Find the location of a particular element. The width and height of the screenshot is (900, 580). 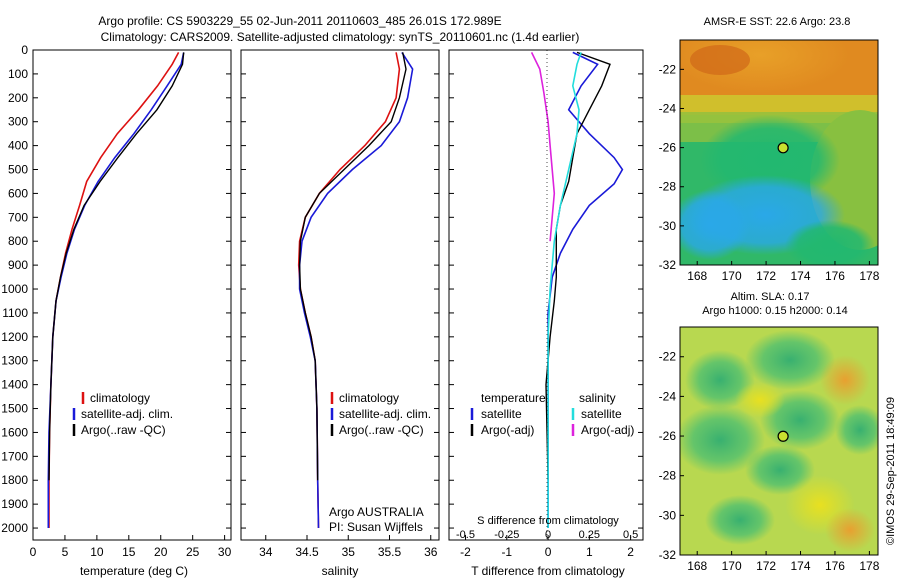

legend-temperature-title: temperature is located at coordinates (513, 398).